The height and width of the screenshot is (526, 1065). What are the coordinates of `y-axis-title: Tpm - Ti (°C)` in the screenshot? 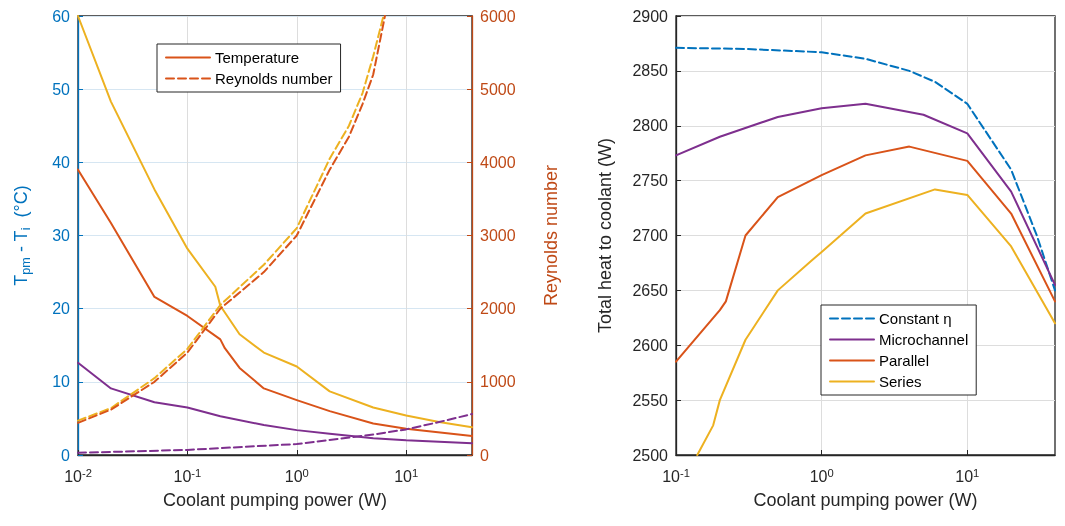 It's located at (22, 235).